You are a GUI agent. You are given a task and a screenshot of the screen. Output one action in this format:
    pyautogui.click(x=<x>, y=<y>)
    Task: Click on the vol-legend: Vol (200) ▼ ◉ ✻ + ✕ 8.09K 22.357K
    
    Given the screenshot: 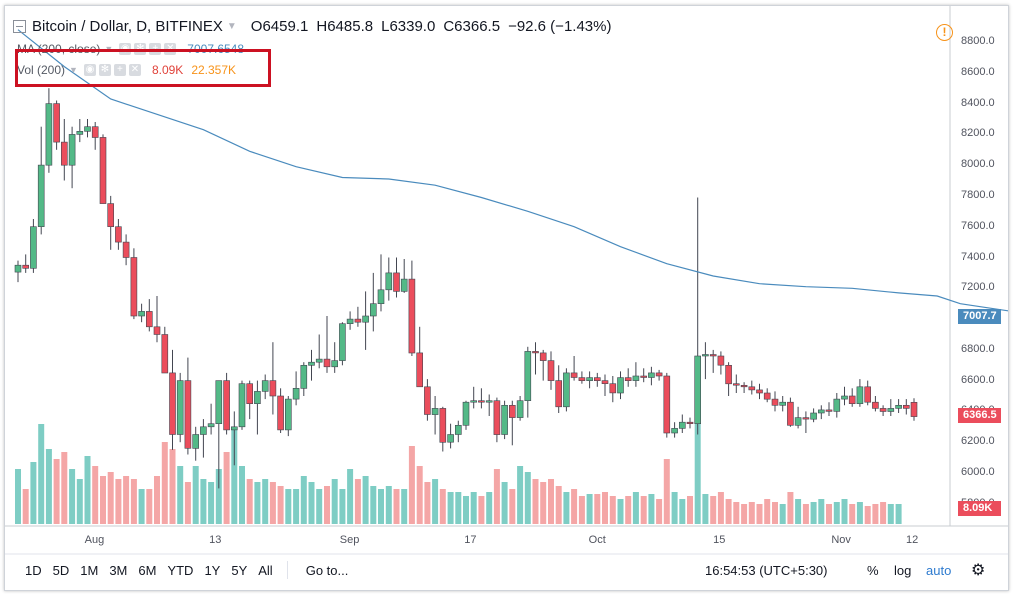 What is the action you would take?
    pyautogui.click(x=126, y=70)
    